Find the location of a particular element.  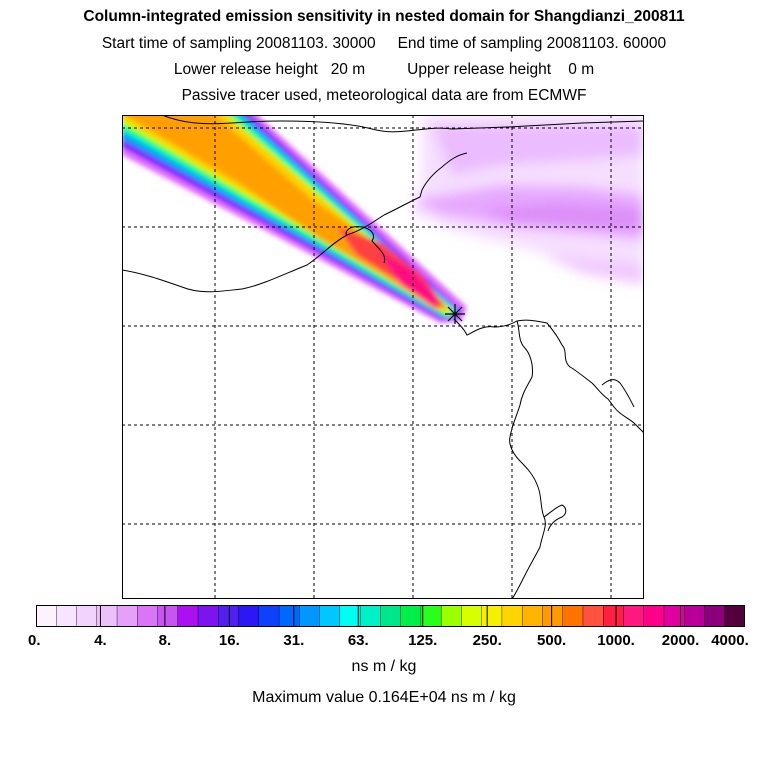

colorbar-tick-label: 0. is located at coordinates (34, 640).